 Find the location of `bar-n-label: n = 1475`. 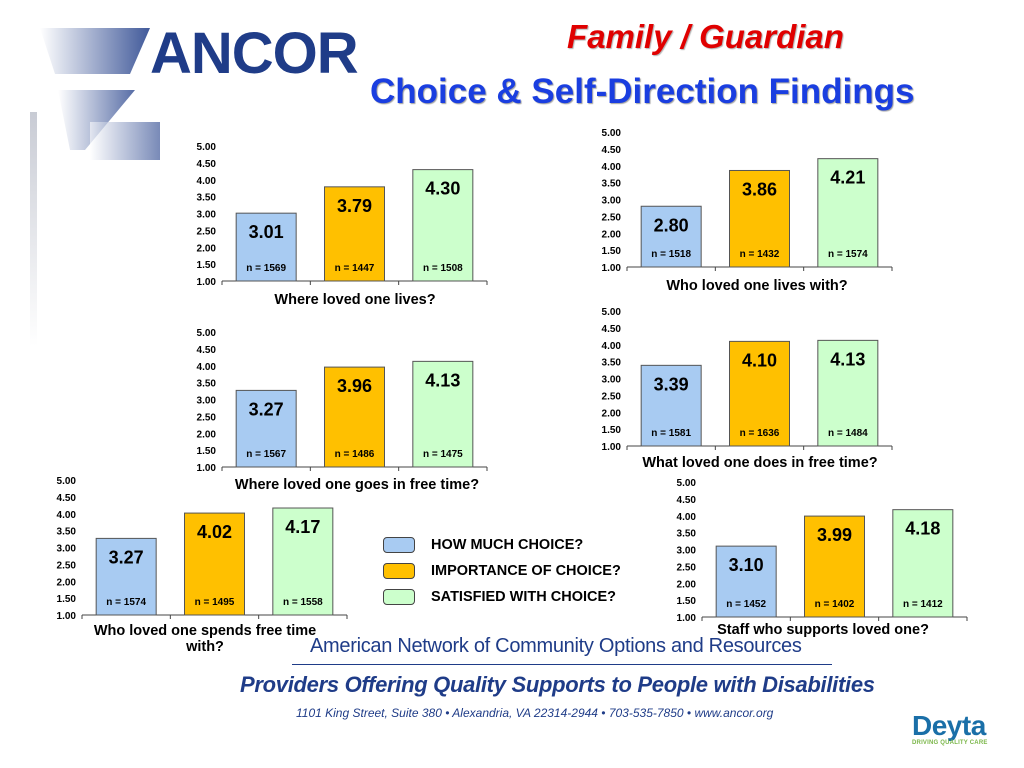

bar-n-label: n = 1475 is located at coordinates (443, 454).